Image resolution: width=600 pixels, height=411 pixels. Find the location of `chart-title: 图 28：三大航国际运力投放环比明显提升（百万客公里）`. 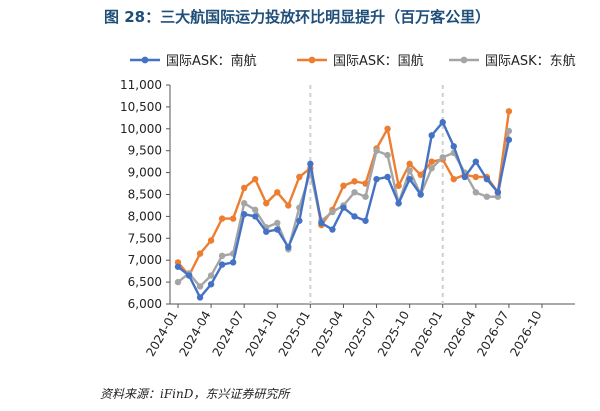

chart-title: 图 28：三大航国际运力投放环比明显提升（百万客公里） is located at coordinates (297, 17).